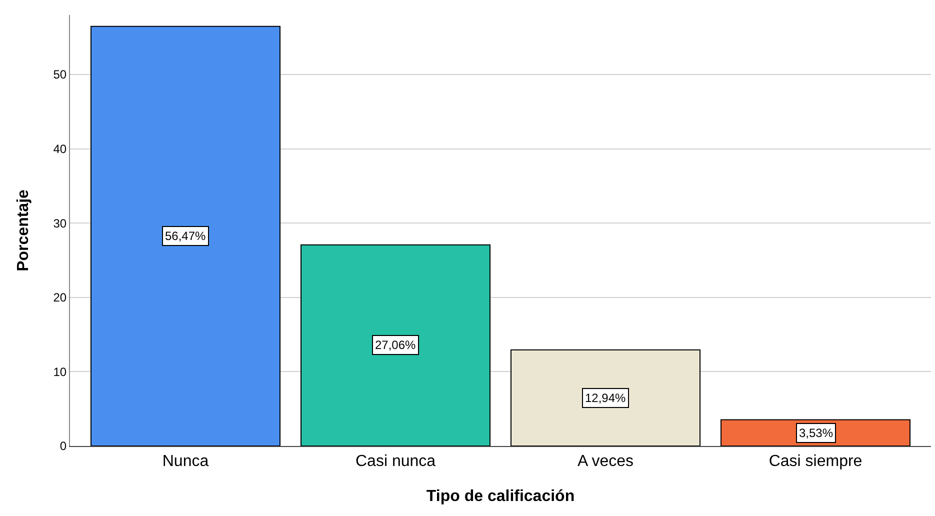 This screenshot has width=935, height=516. I want to click on data-label: 27,06%, so click(395, 345).